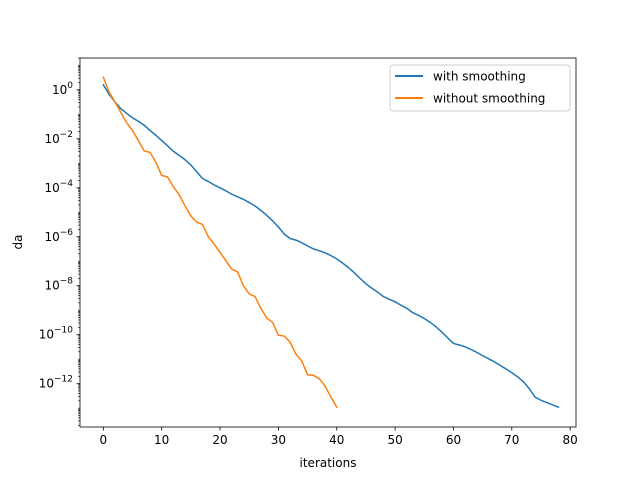 Image resolution: width=640 pixels, height=484 pixels. What do you see at coordinates (66, 135) in the screenshot?
I see `y-tick-label-exponent: −2` at bounding box center [66, 135].